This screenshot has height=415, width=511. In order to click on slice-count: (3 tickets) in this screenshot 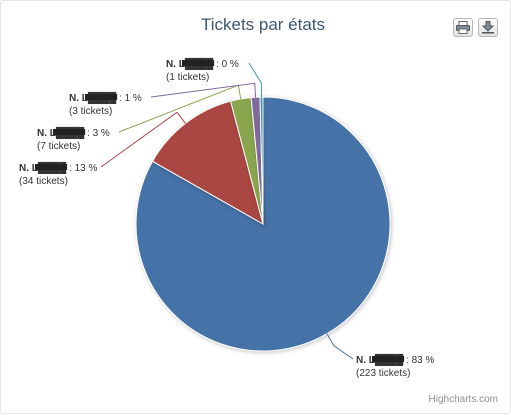, I will do `click(90, 111)`.